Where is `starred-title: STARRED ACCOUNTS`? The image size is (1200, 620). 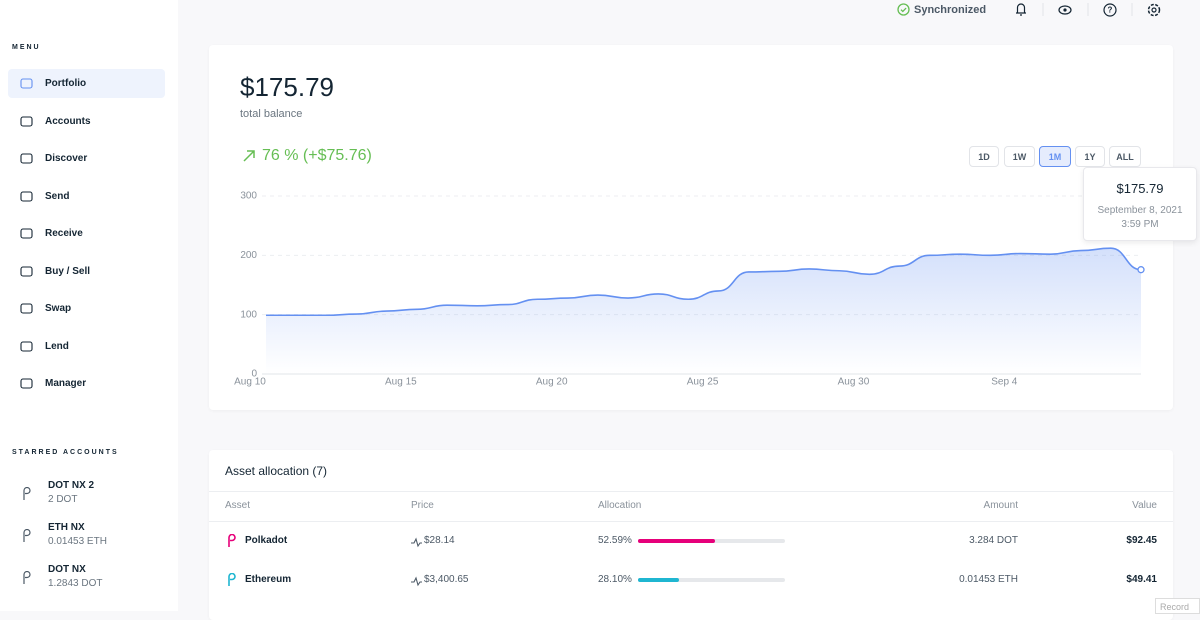
starred-title: STARRED ACCOUNTS is located at coordinates (65, 452).